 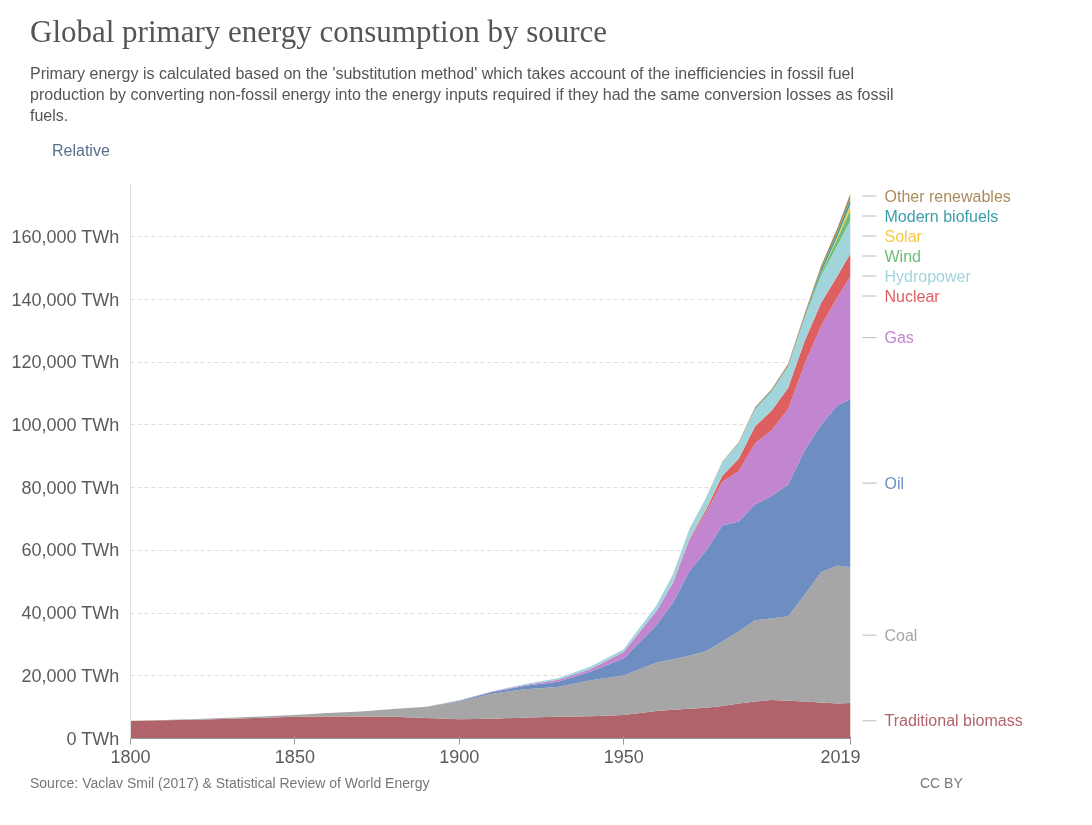 What do you see at coordinates (899, 337) in the screenshot?
I see `text: Gas` at bounding box center [899, 337].